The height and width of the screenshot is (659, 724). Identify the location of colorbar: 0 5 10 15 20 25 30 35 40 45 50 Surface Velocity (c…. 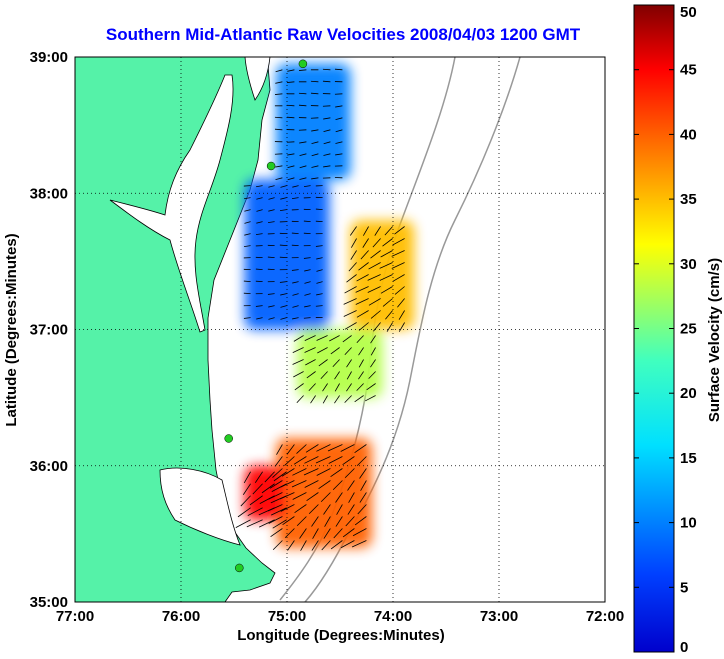
(678, 330).